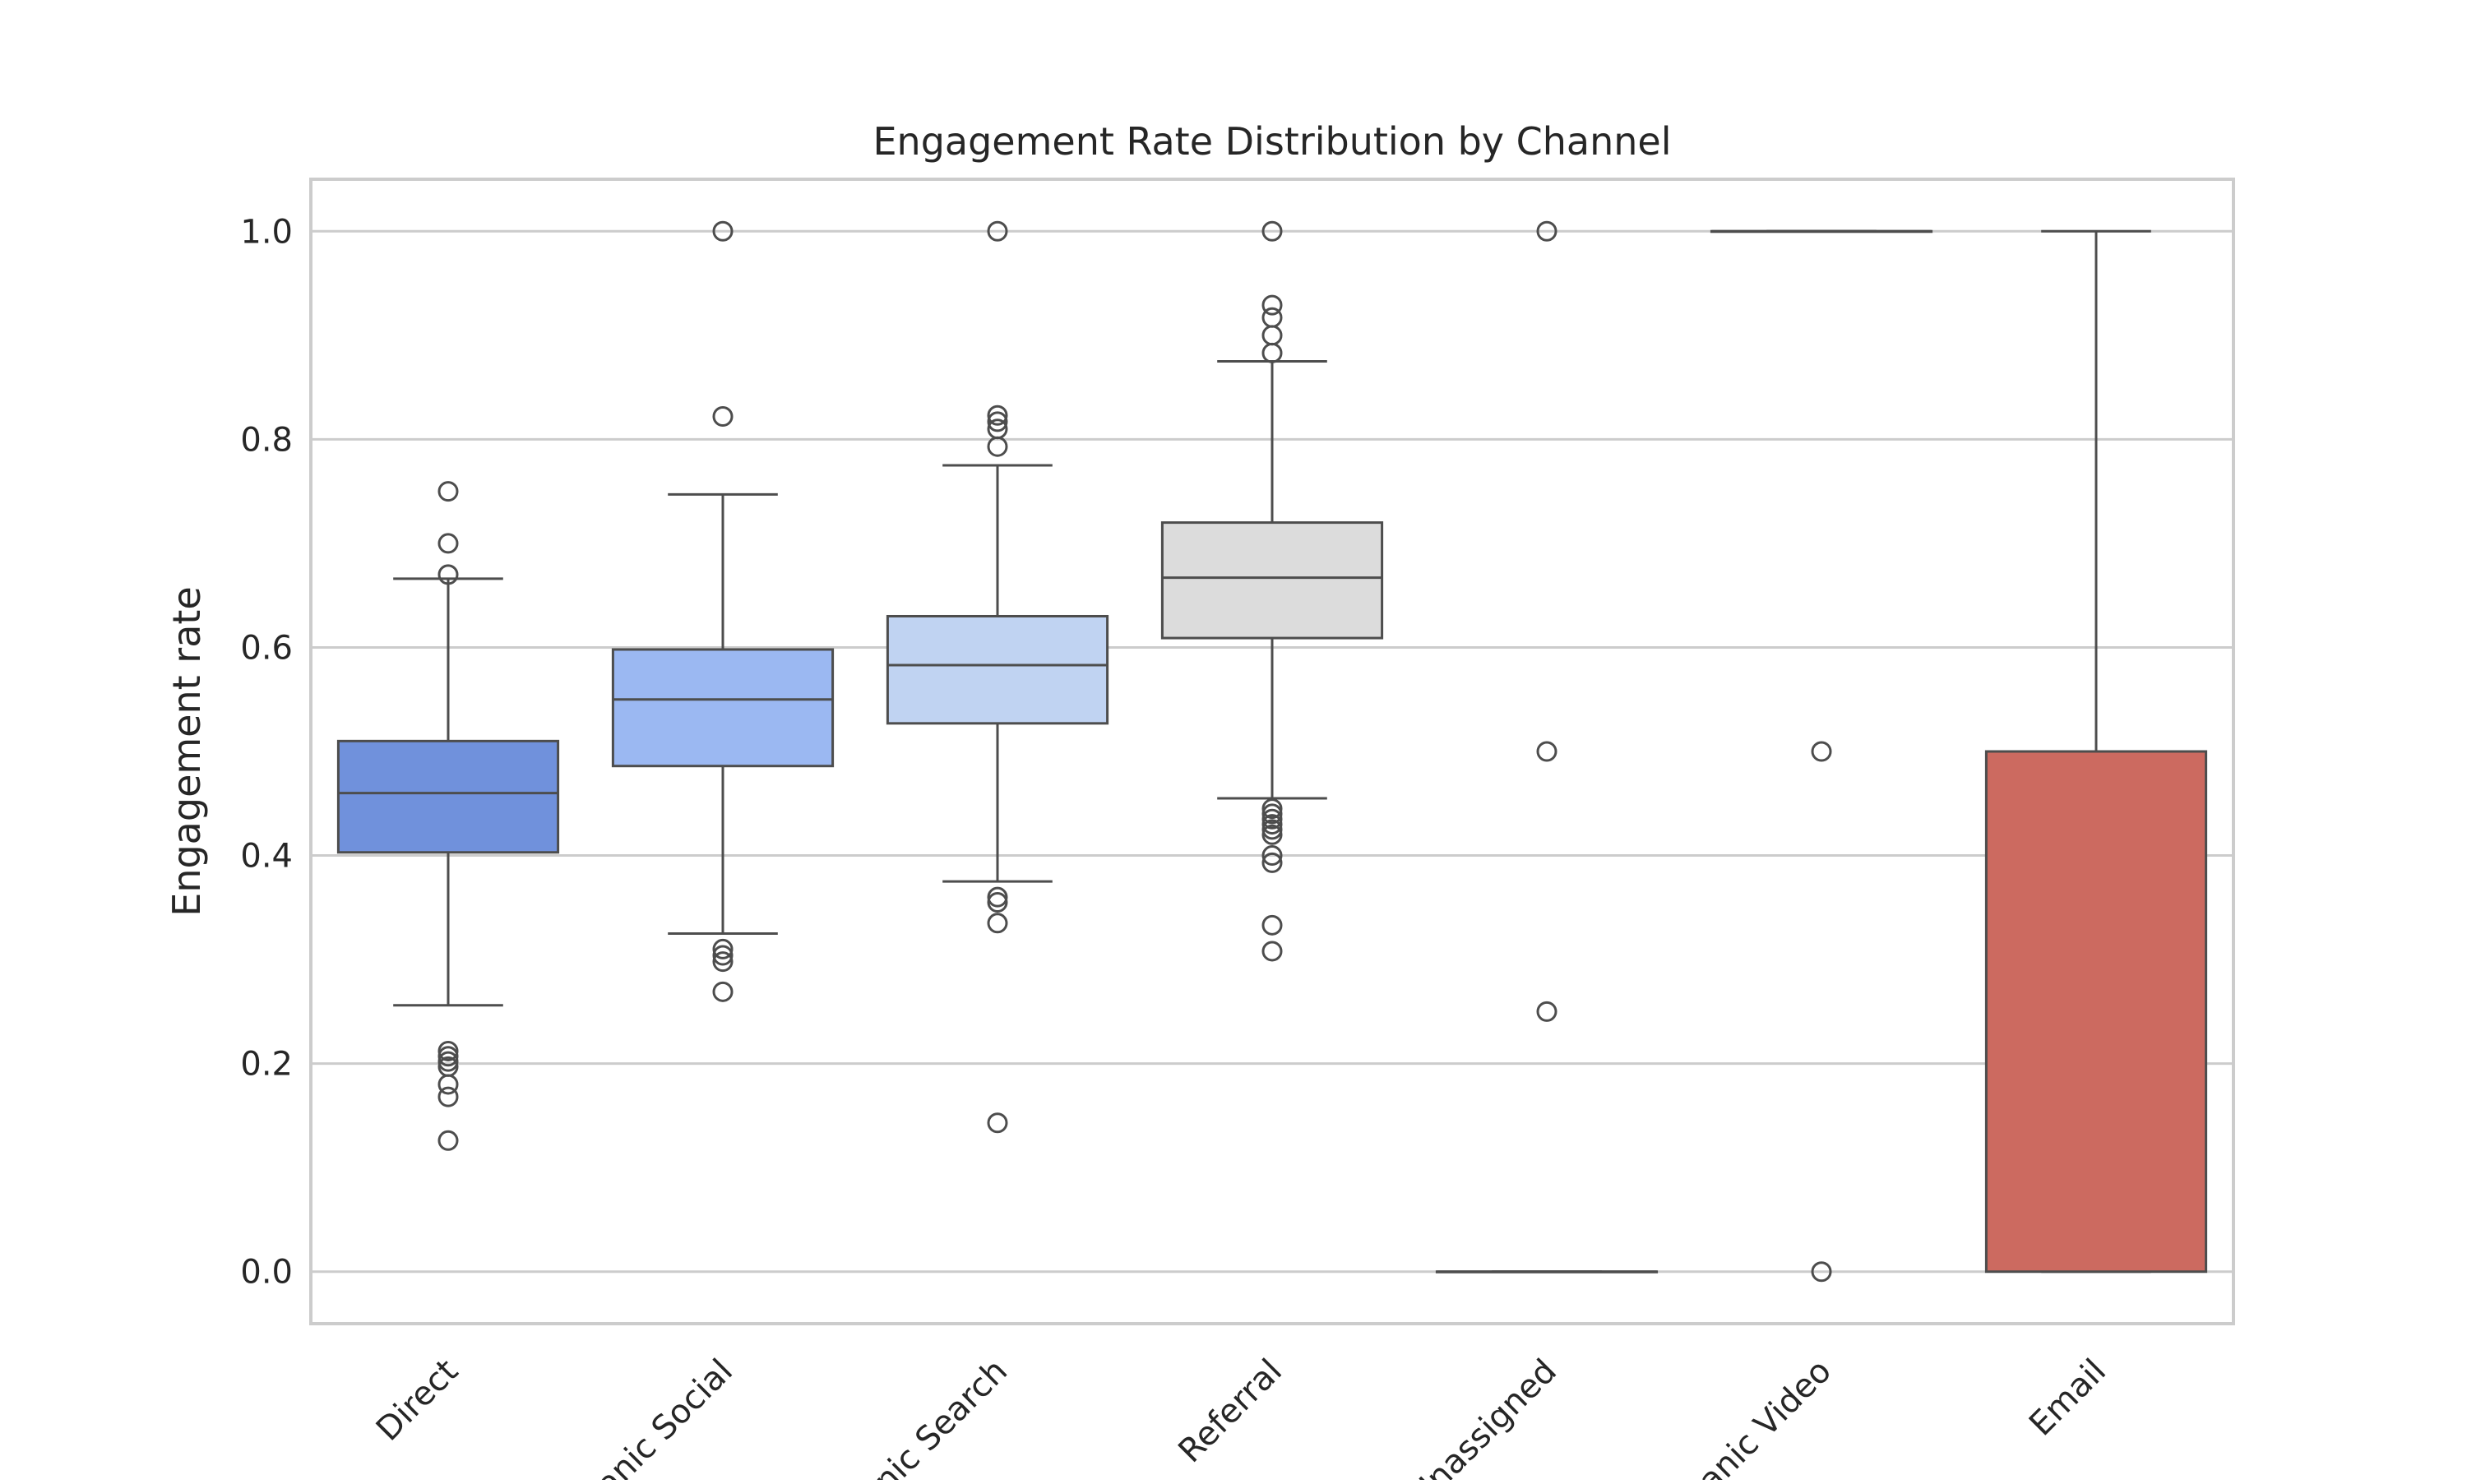 The width and height of the screenshot is (2467, 1484). I want to click on box-unassigned, so click(1547, 747).